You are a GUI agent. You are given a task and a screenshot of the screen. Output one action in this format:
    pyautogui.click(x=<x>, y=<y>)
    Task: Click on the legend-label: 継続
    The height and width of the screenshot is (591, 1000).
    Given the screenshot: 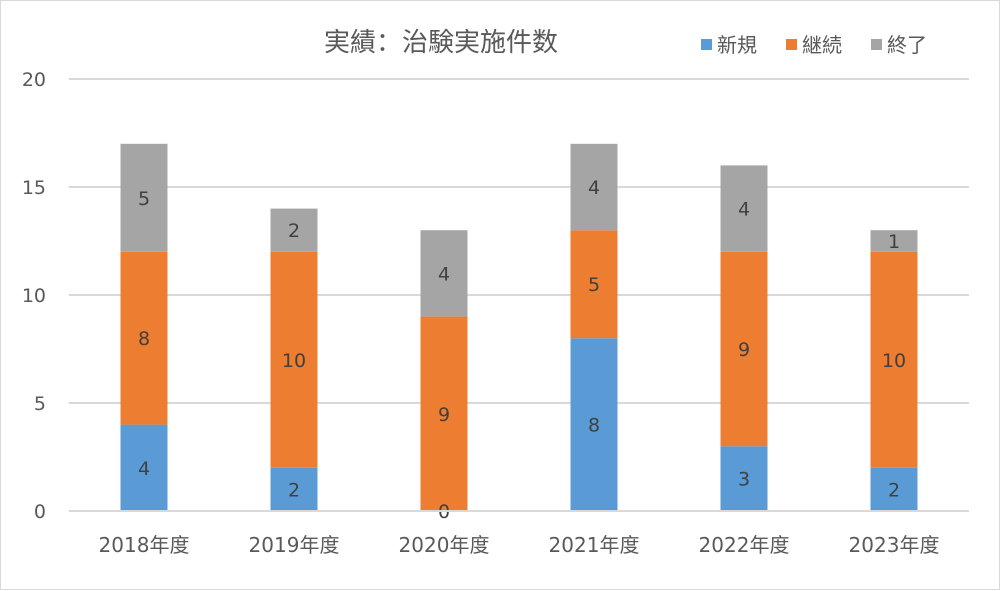 What is the action you would take?
    pyautogui.click(x=822, y=45)
    